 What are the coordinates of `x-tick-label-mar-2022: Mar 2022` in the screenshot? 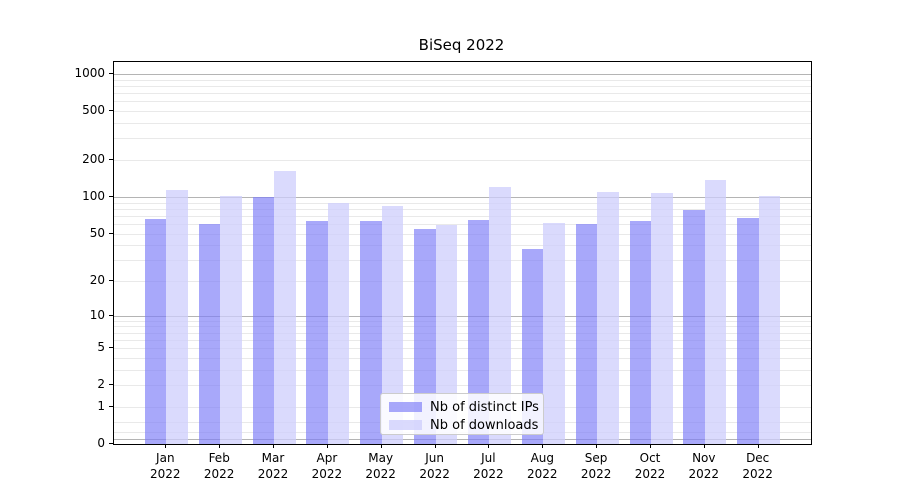 It's located at (273, 466).